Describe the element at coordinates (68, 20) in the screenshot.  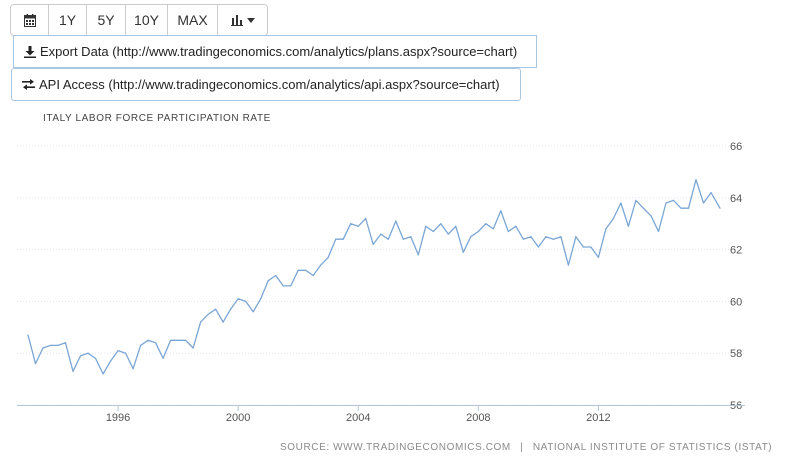
I see `period-1y-button: 1Y` at that location.